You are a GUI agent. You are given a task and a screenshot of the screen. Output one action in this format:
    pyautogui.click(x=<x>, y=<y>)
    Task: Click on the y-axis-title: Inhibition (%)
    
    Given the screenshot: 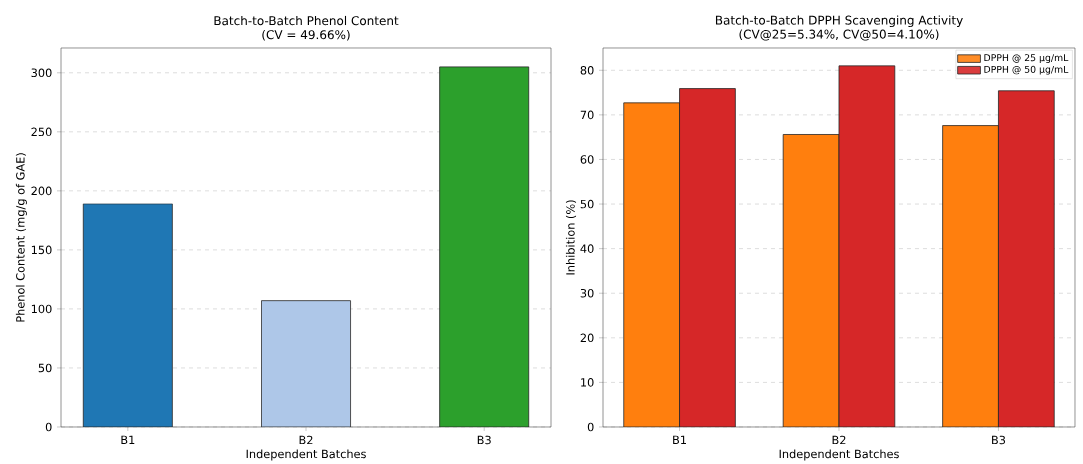 What is the action you would take?
    pyautogui.click(x=571, y=237)
    